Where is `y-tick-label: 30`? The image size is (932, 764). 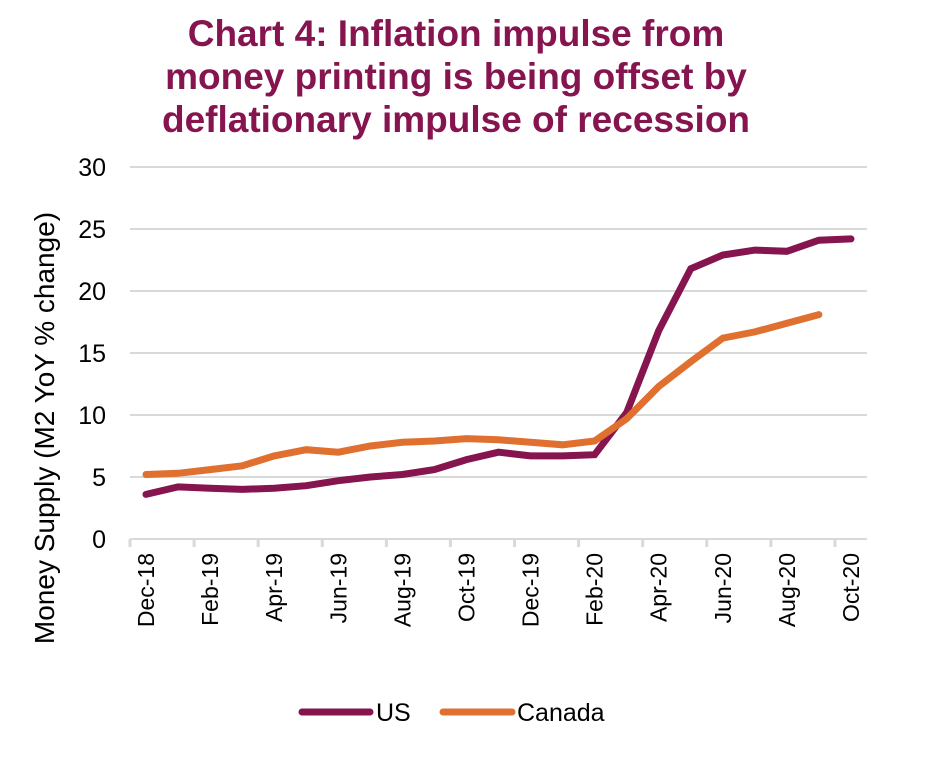 y-tick-label: 30 is located at coordinates (92, 168).